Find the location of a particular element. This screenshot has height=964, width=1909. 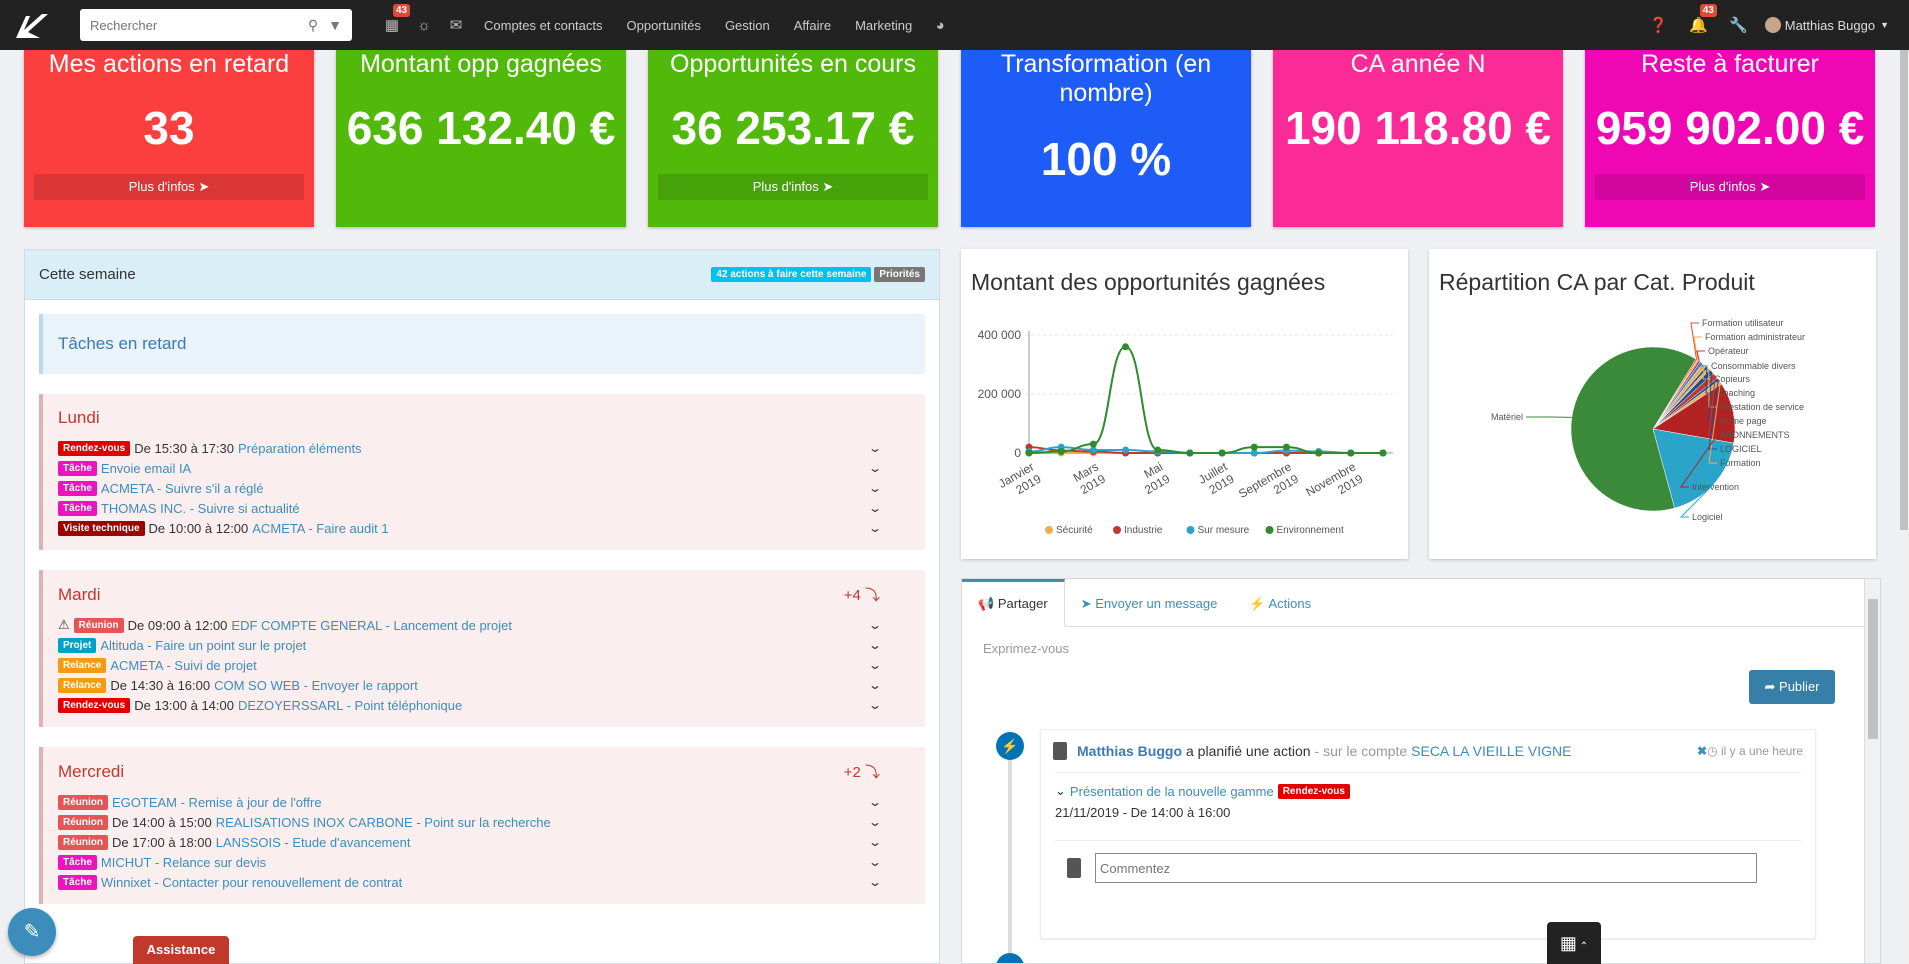

post-time-label: il y a une heure is located at coordinates (1761, 751).